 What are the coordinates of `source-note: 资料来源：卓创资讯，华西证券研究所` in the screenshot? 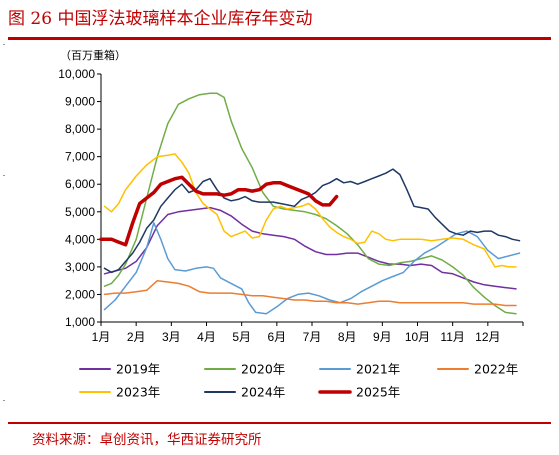 It's located at (147, 440).